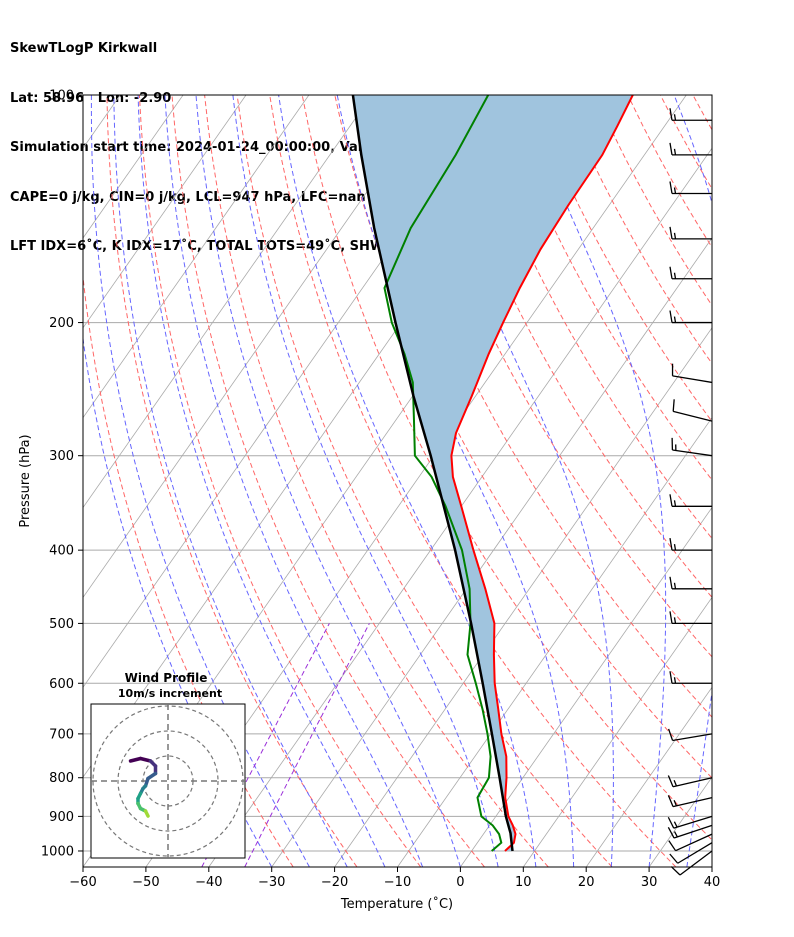  What do you see at coordinates (271, 882) in the screenshot?
I see `x-tick-label: −30` at bounding box center [271, 882].